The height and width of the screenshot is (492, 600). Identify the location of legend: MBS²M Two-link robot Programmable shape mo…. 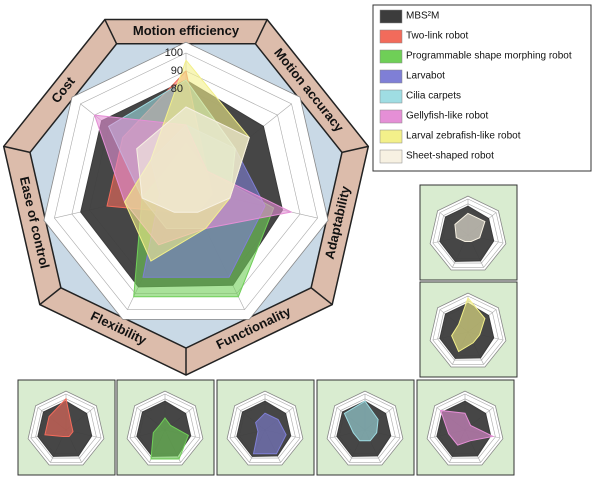
(475, 86).